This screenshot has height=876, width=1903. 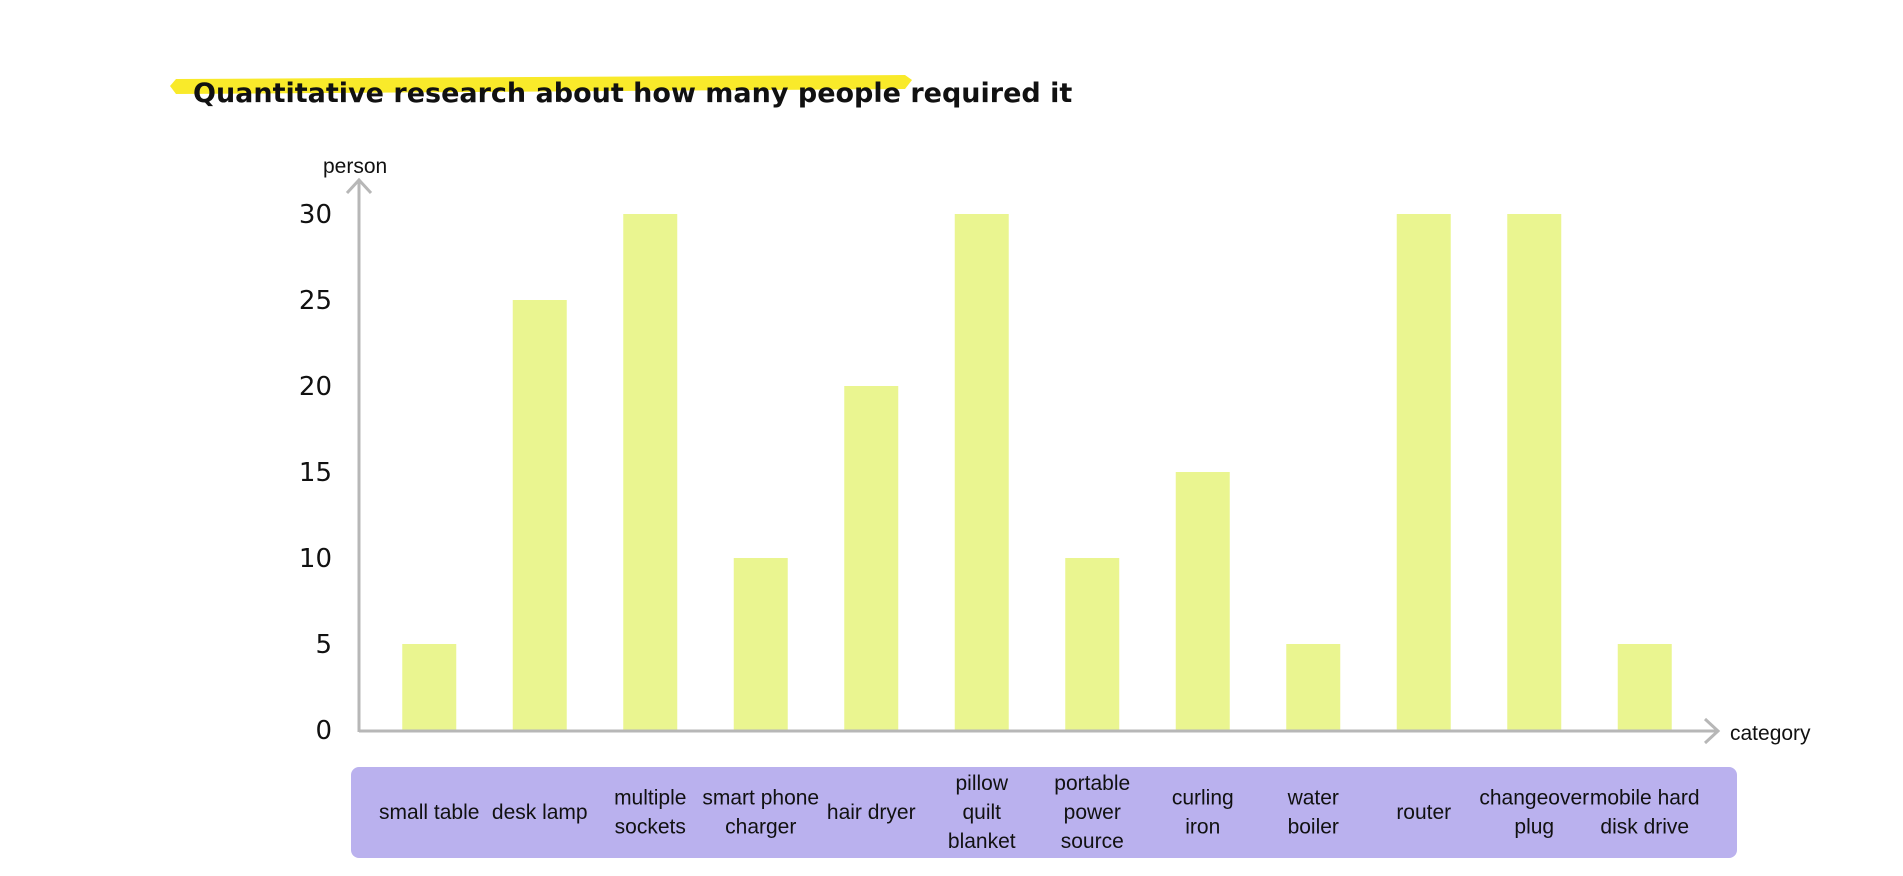 I want to click on x-axis-arrow-icon, so click(x=1712, y=731).